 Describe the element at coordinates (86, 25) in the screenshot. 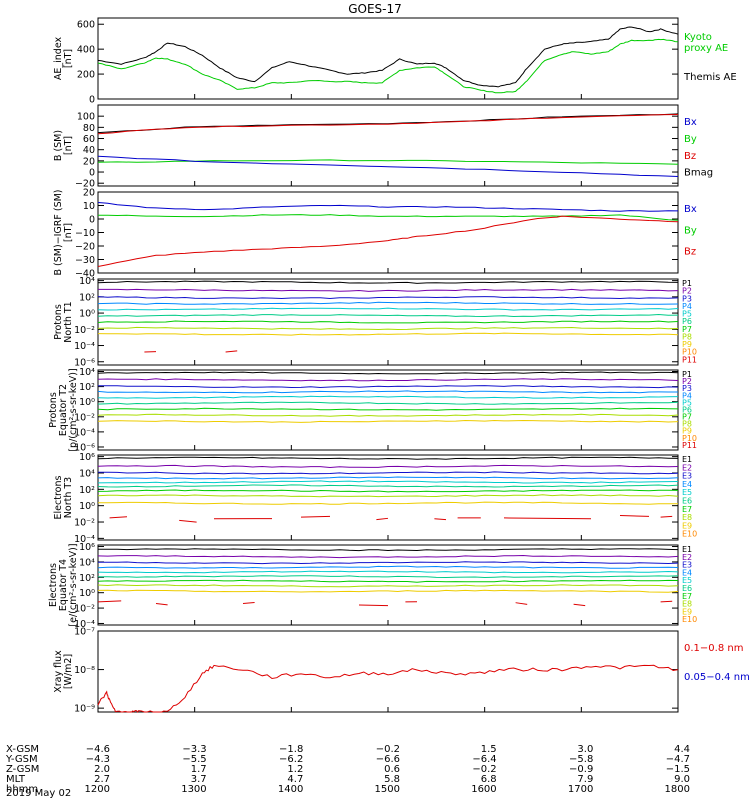

I see `y-tick-label: 600` at that location.